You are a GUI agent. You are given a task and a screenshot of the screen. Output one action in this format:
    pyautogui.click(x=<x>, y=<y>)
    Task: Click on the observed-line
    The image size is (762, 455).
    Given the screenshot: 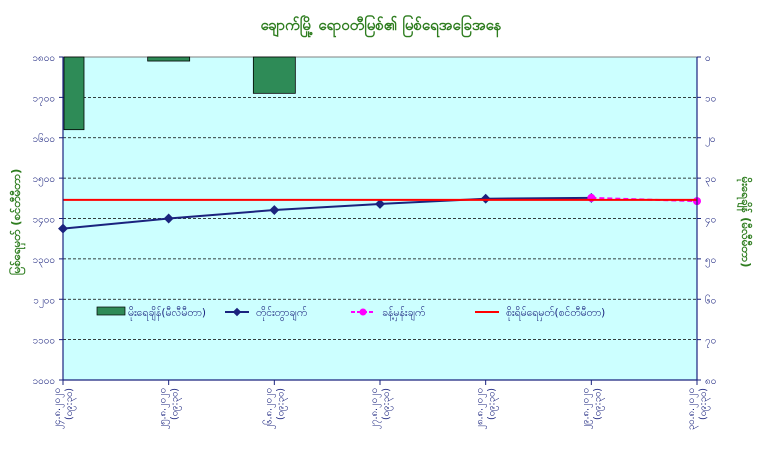 What is the action you would take?
    pyautogui.click(x=327, y=213)
    